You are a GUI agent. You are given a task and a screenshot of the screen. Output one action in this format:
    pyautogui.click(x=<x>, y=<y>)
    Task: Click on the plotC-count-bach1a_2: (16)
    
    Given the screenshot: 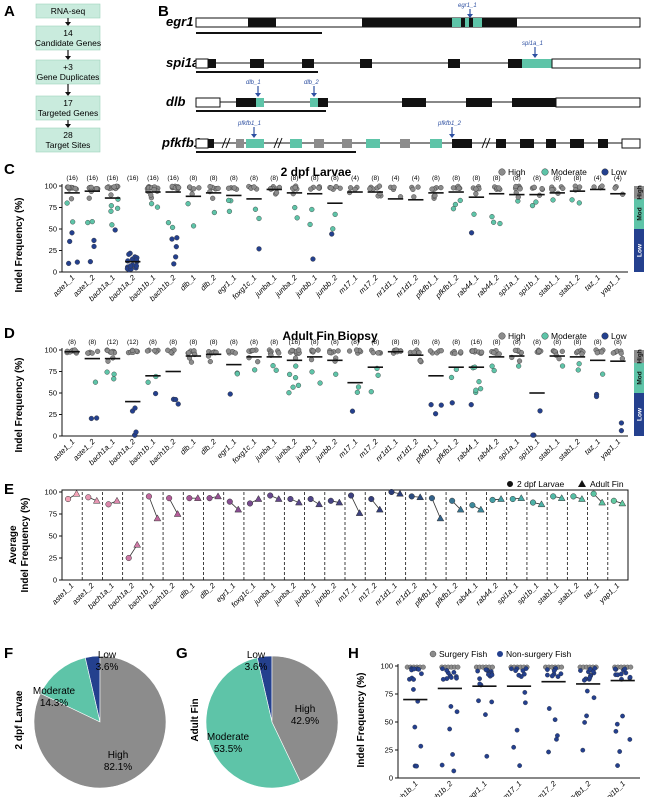 What is the action you would take?
    pyautogui.click(x=133, y=178)
    